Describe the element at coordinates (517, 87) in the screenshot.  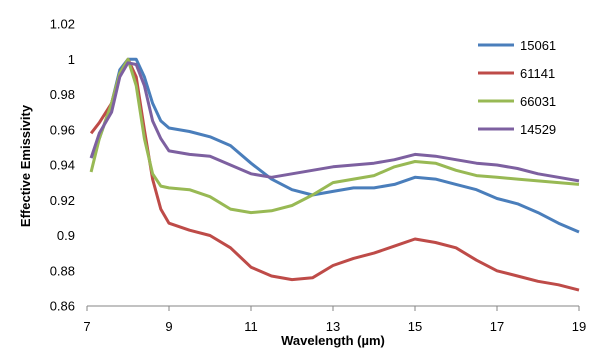
I see `legend: 15061 61141 66031 14529` at that location.